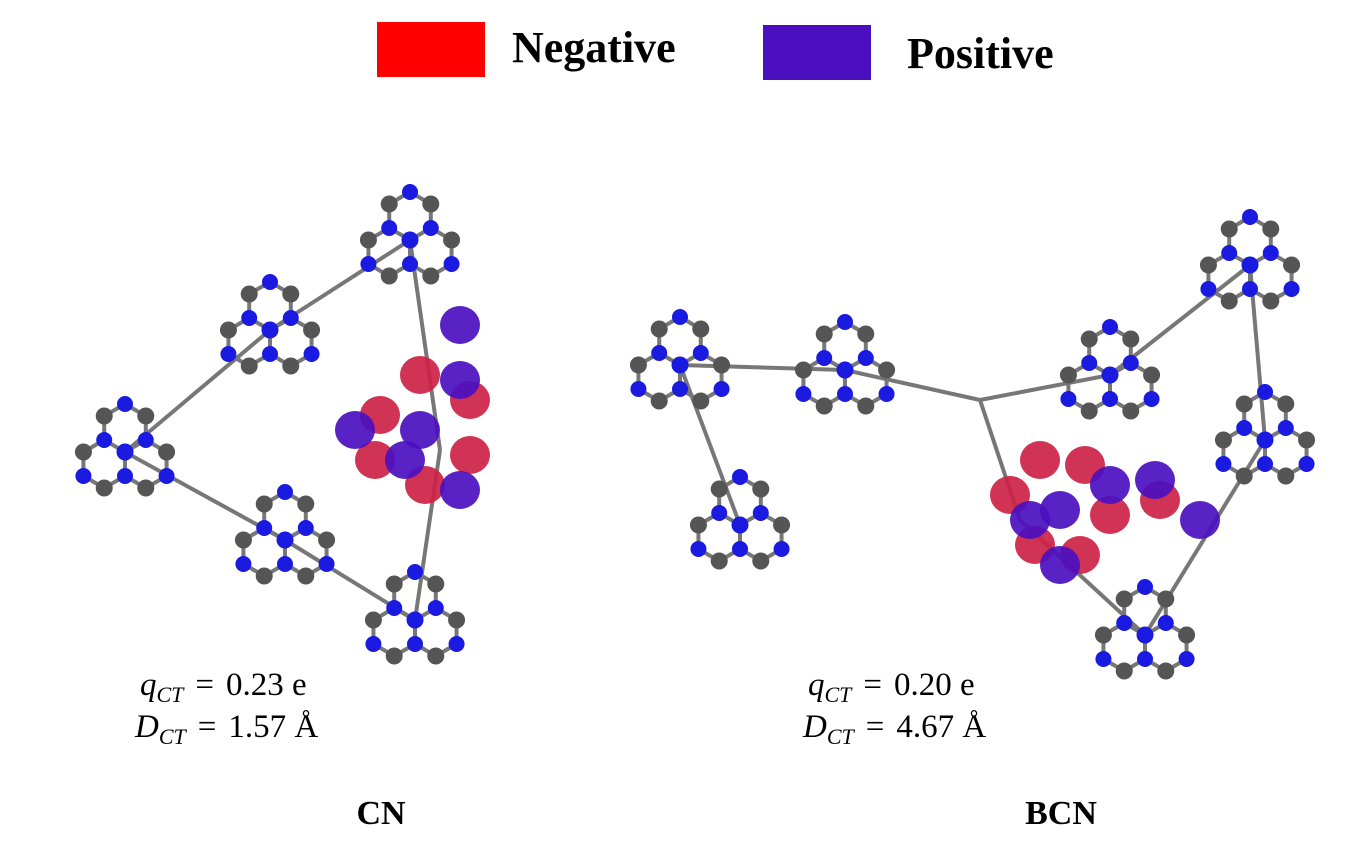 This screenshot has width=1370, height=857. What do you see at coordinates (891, 687) in the screenshot?
I see `equation: qCT = 0.20 e` at bounding box center [891, 687].